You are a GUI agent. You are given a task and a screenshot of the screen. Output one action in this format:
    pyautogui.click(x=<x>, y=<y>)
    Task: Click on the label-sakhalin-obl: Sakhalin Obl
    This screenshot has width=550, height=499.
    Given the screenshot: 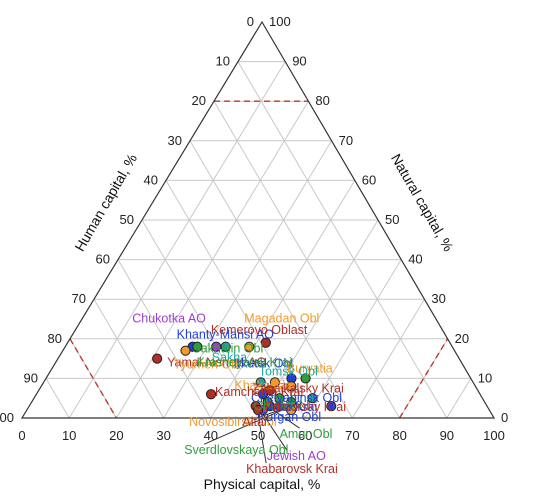 What is the action you would take?
    pyautogui.click(x=227, y=349)
    